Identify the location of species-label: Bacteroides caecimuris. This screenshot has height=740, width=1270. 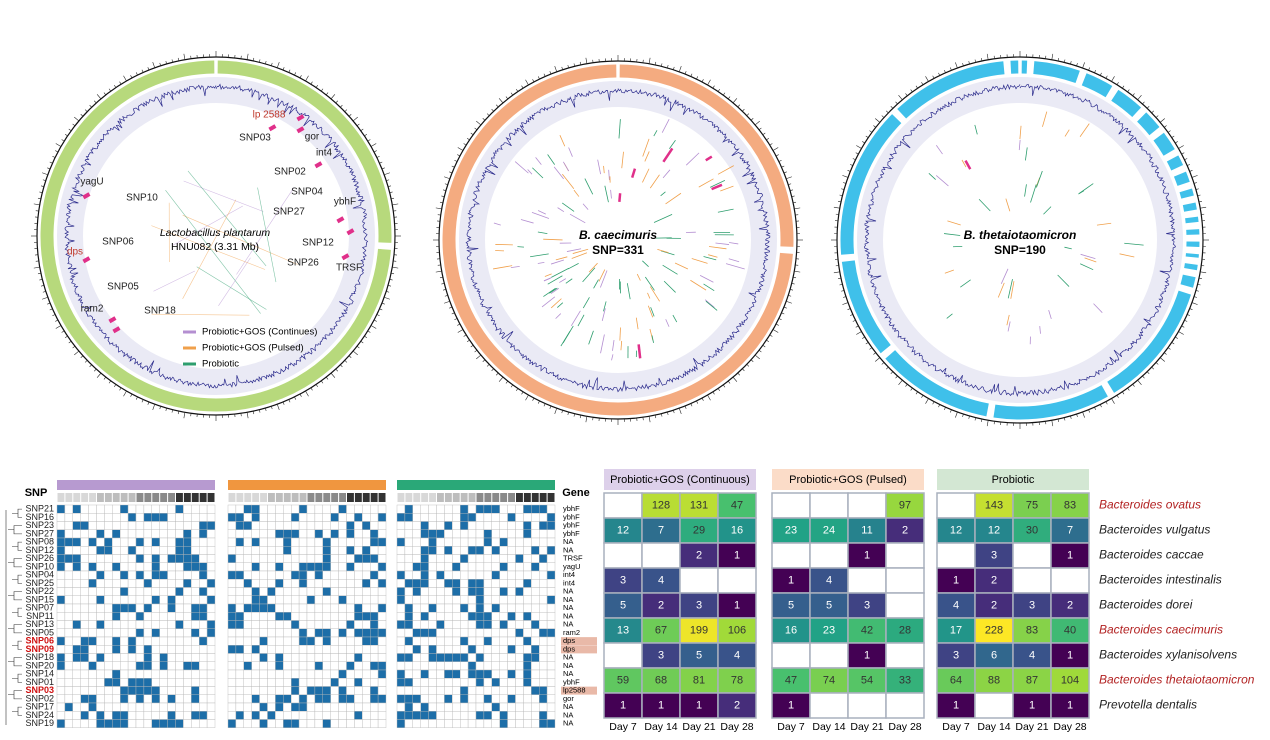
(1161, 630).